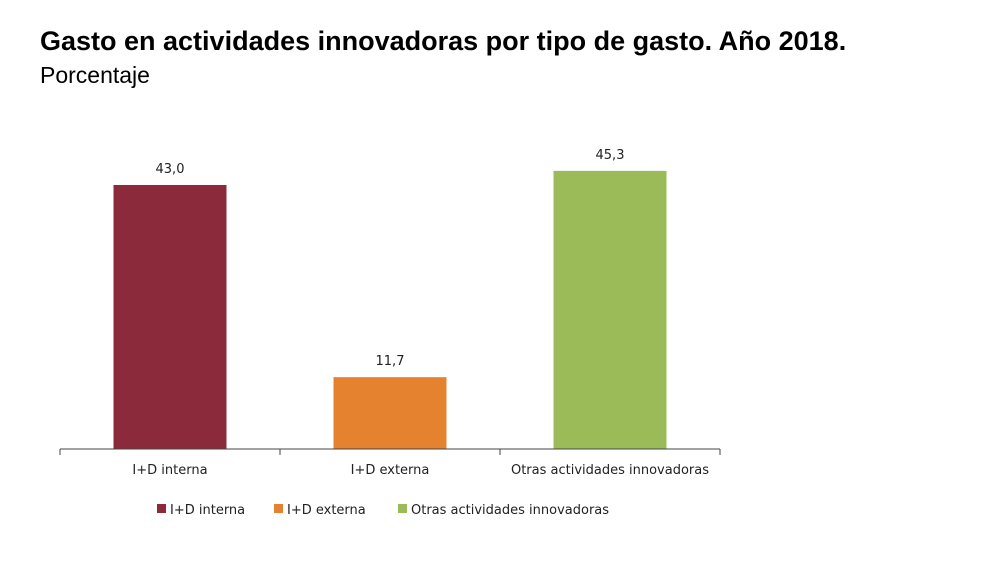 This screenshot has width=982, height=576. Describe the element at coordinates (390, 470) in the screenshot. I see `x-tick-label: I+D externa` at that location.